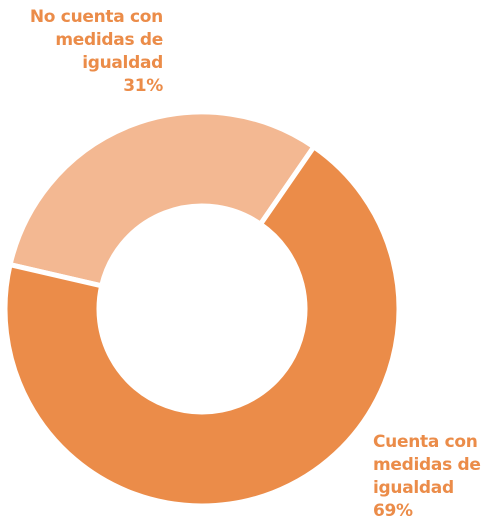 Image resolution: width=498 pixels, height=525 pixels. What do you see at coordinates (427, 465) in the screenshot?
I see `category-label: Cuenta con medidas de igualdad` at bounding box center [427, 465].